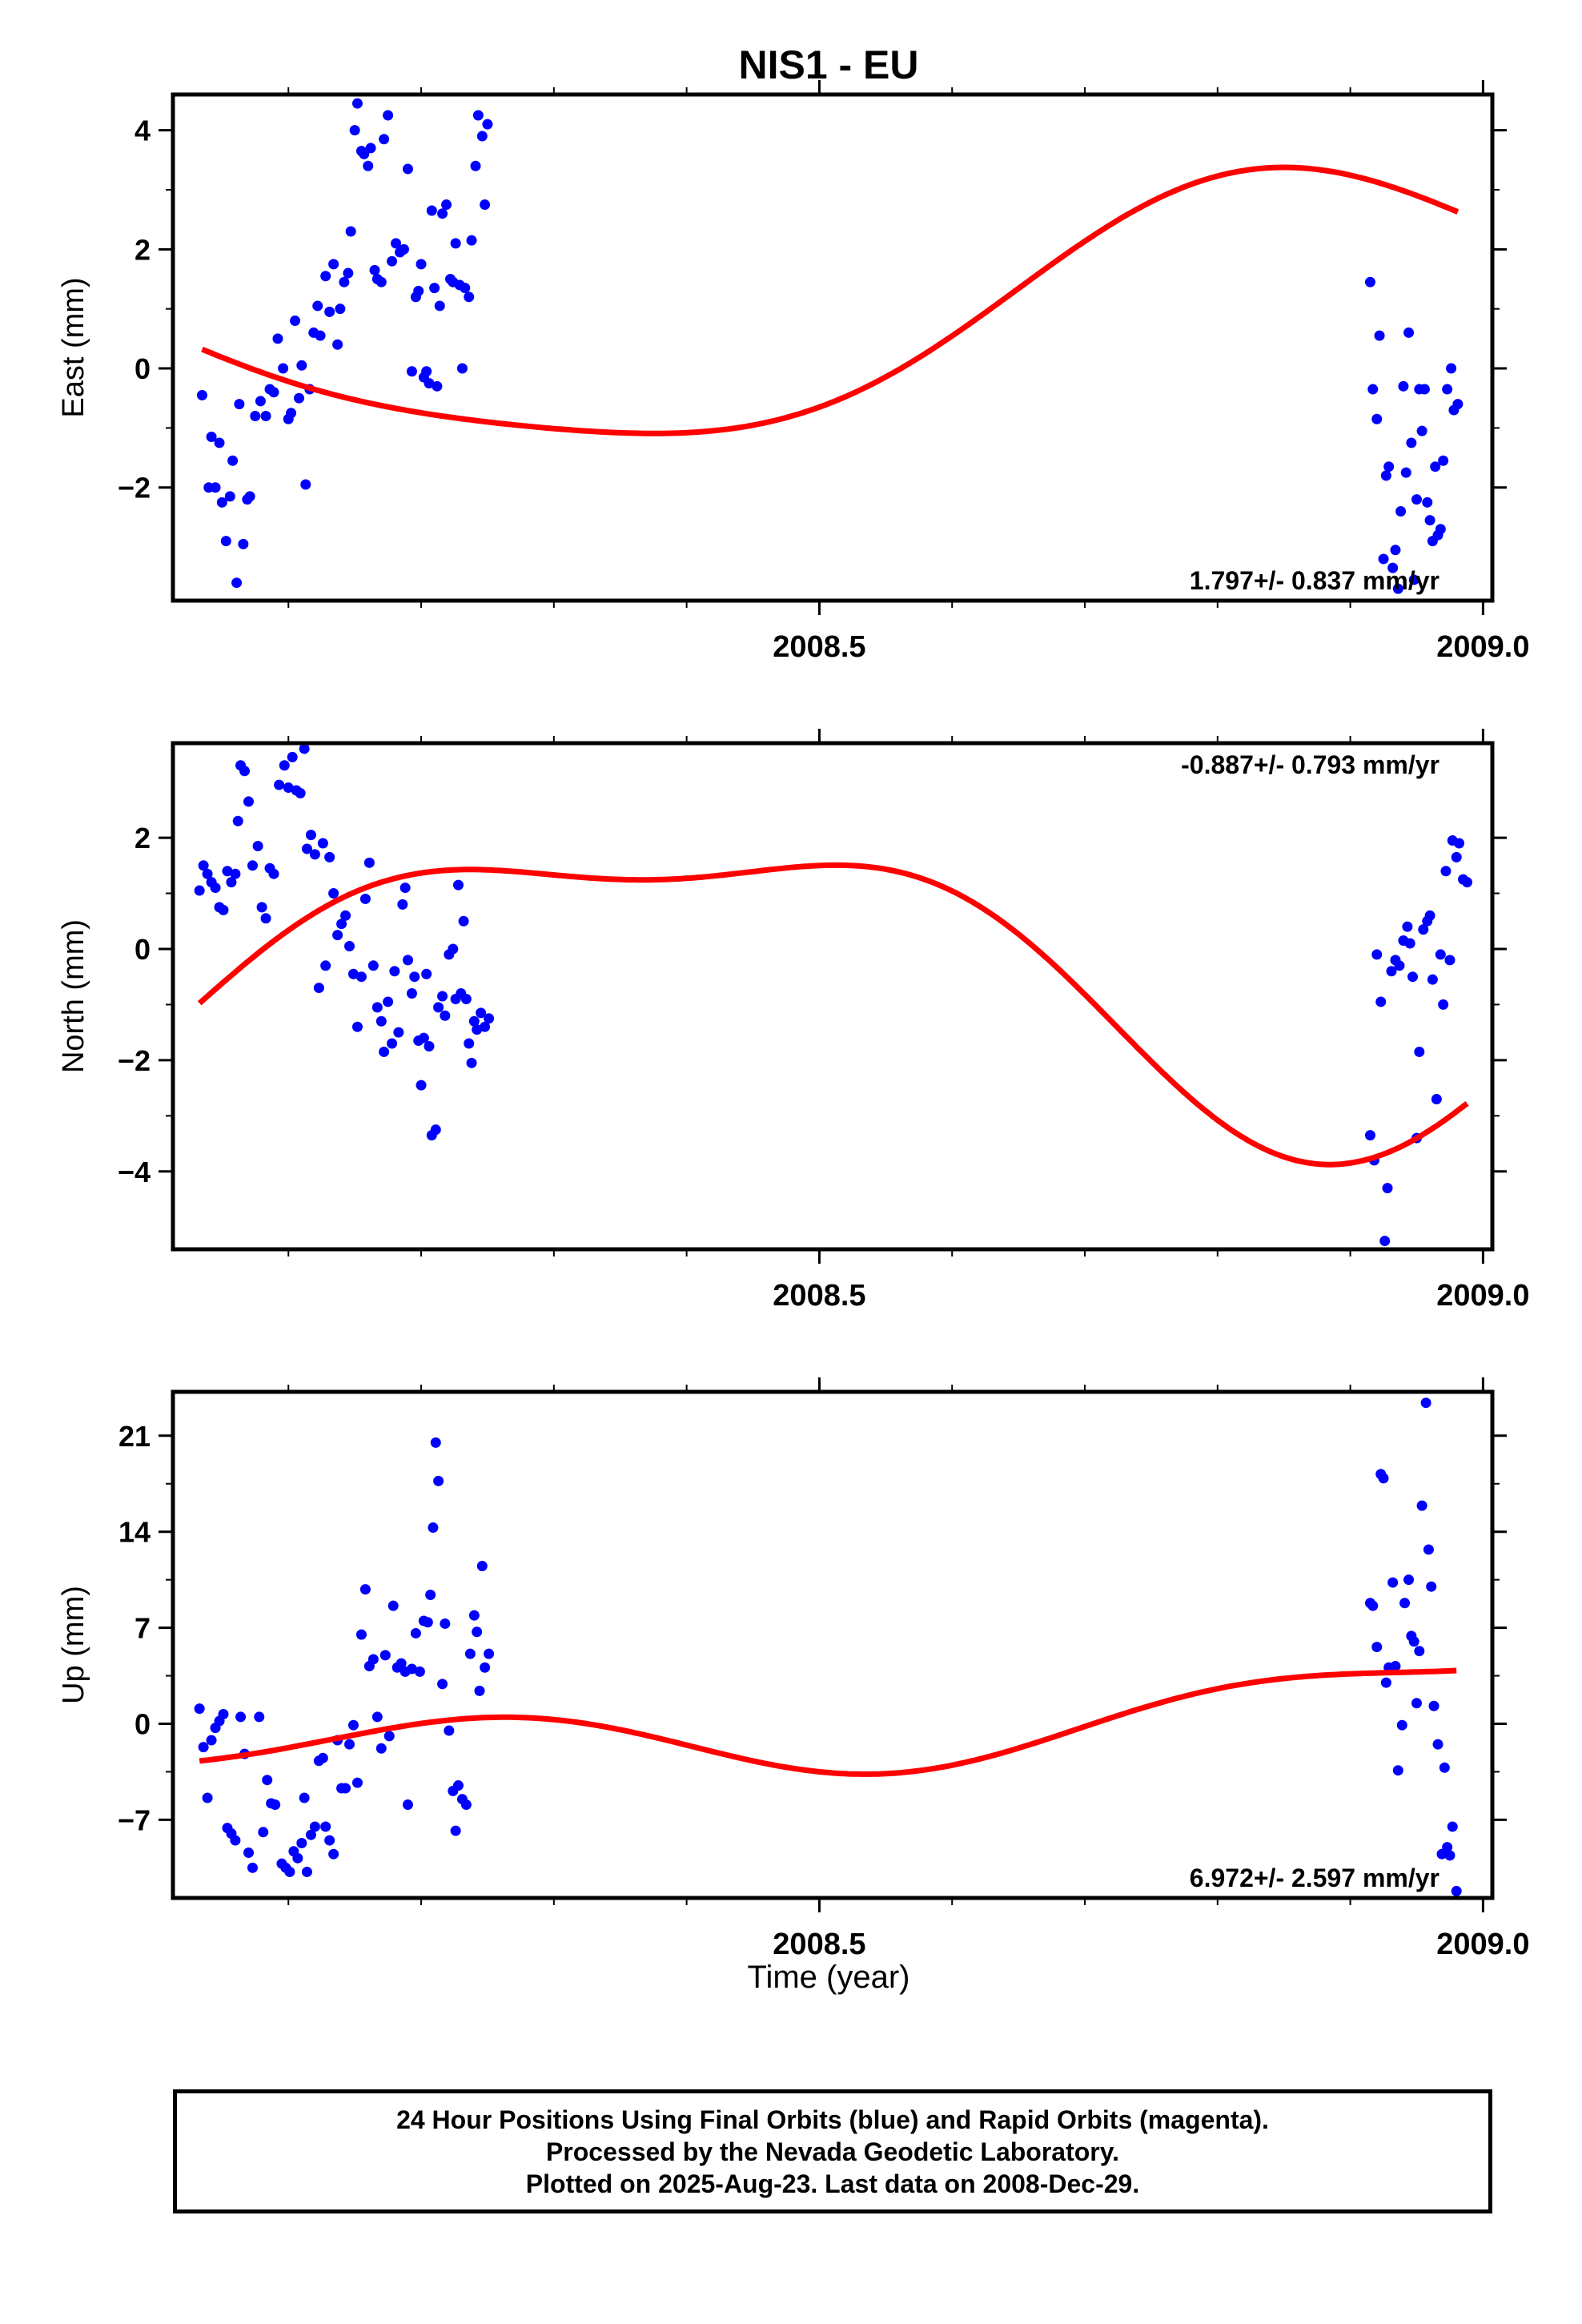 The height and width of the screenshot is (2324, 1582). I want to click on north-model-curve, so click(833, 1015).